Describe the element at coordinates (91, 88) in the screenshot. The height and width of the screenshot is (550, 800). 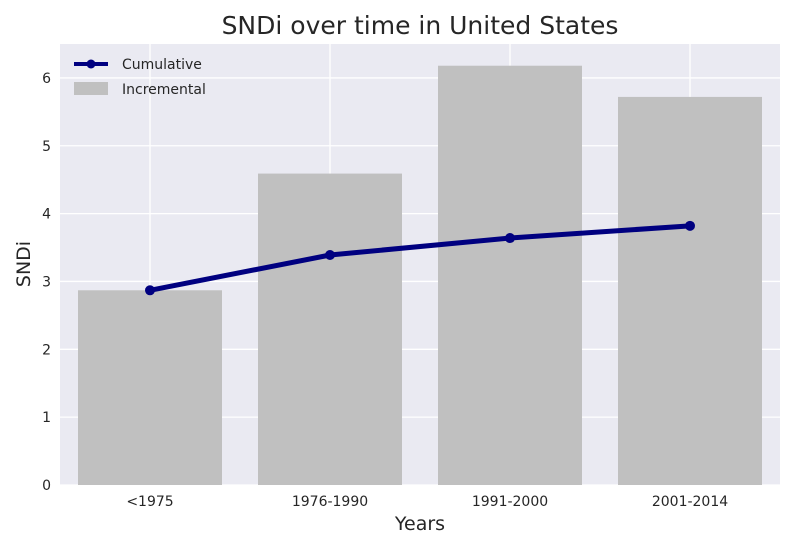
I see `legend-incremental-swatch` at that location.